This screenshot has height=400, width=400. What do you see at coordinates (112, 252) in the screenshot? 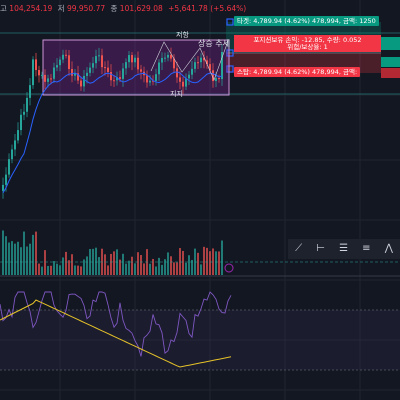
I see `volume-bars` at bounding box center [112, 252].